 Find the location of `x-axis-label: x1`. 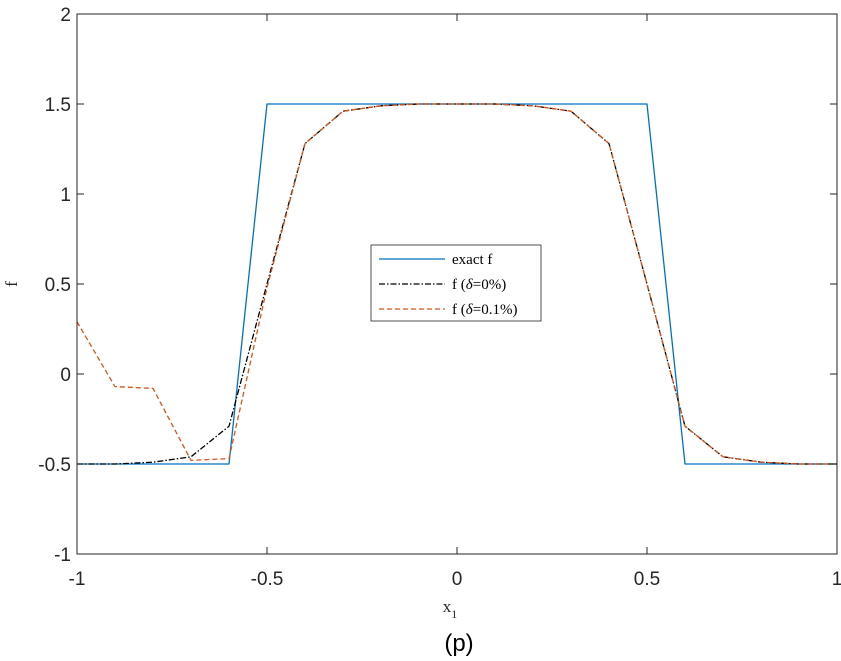

x-axis-label: x1 is located at coordinates (450, 609).